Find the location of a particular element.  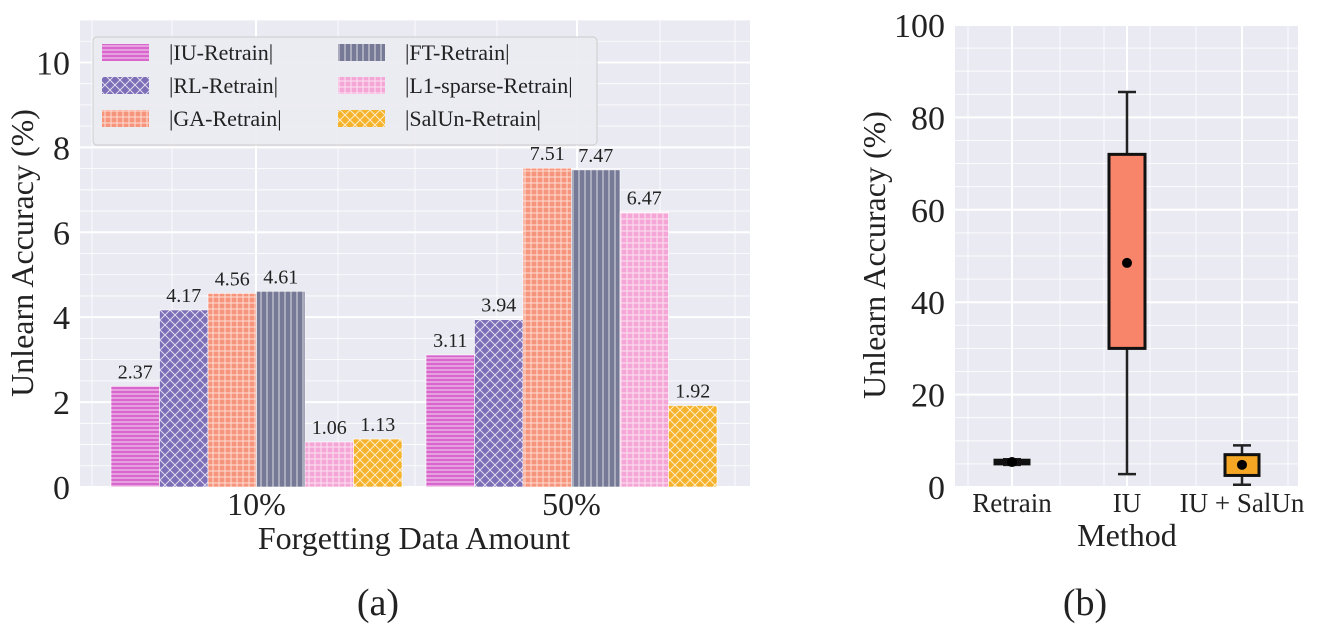

legend-label: |FT-Retrain| is located at coordinates (457, 52).